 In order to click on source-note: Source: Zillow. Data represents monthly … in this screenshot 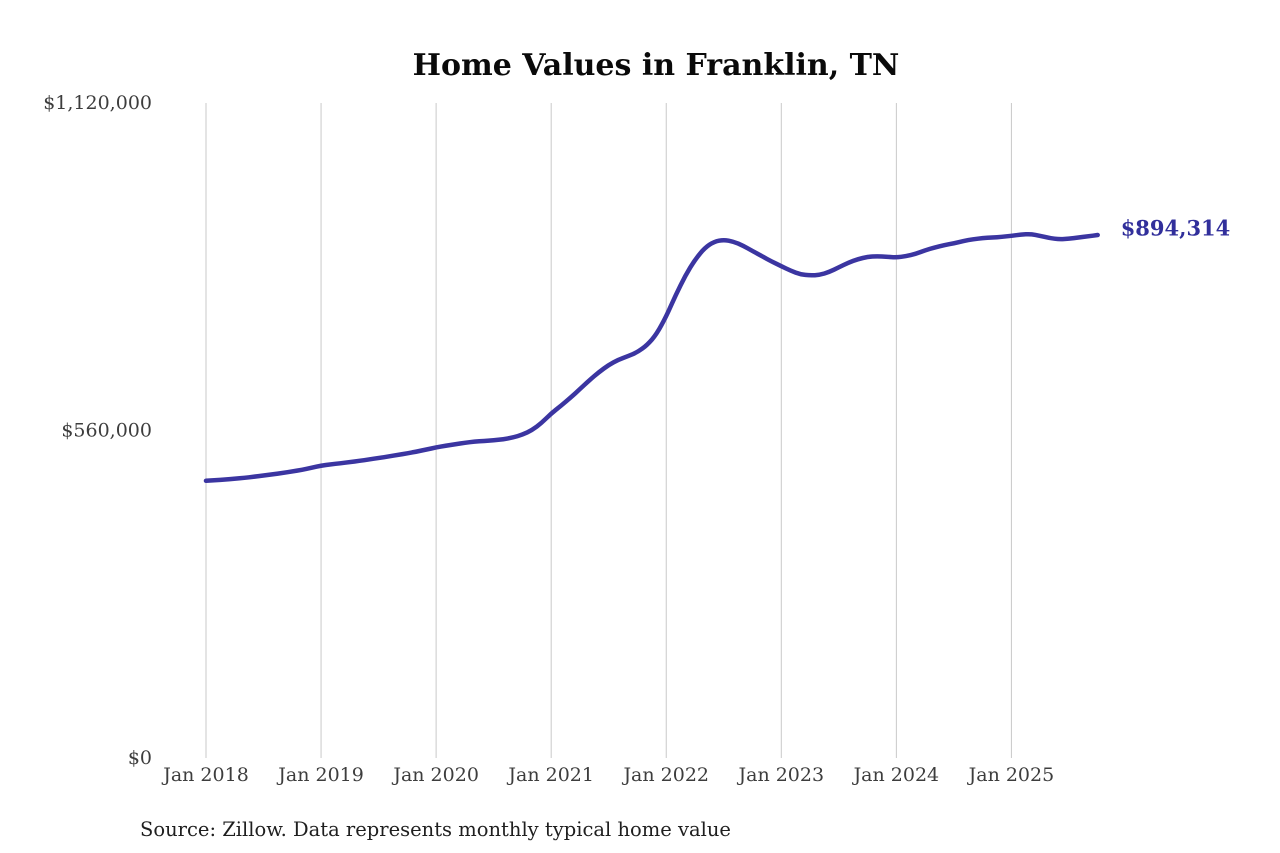, I will do `click(435, 829)`.